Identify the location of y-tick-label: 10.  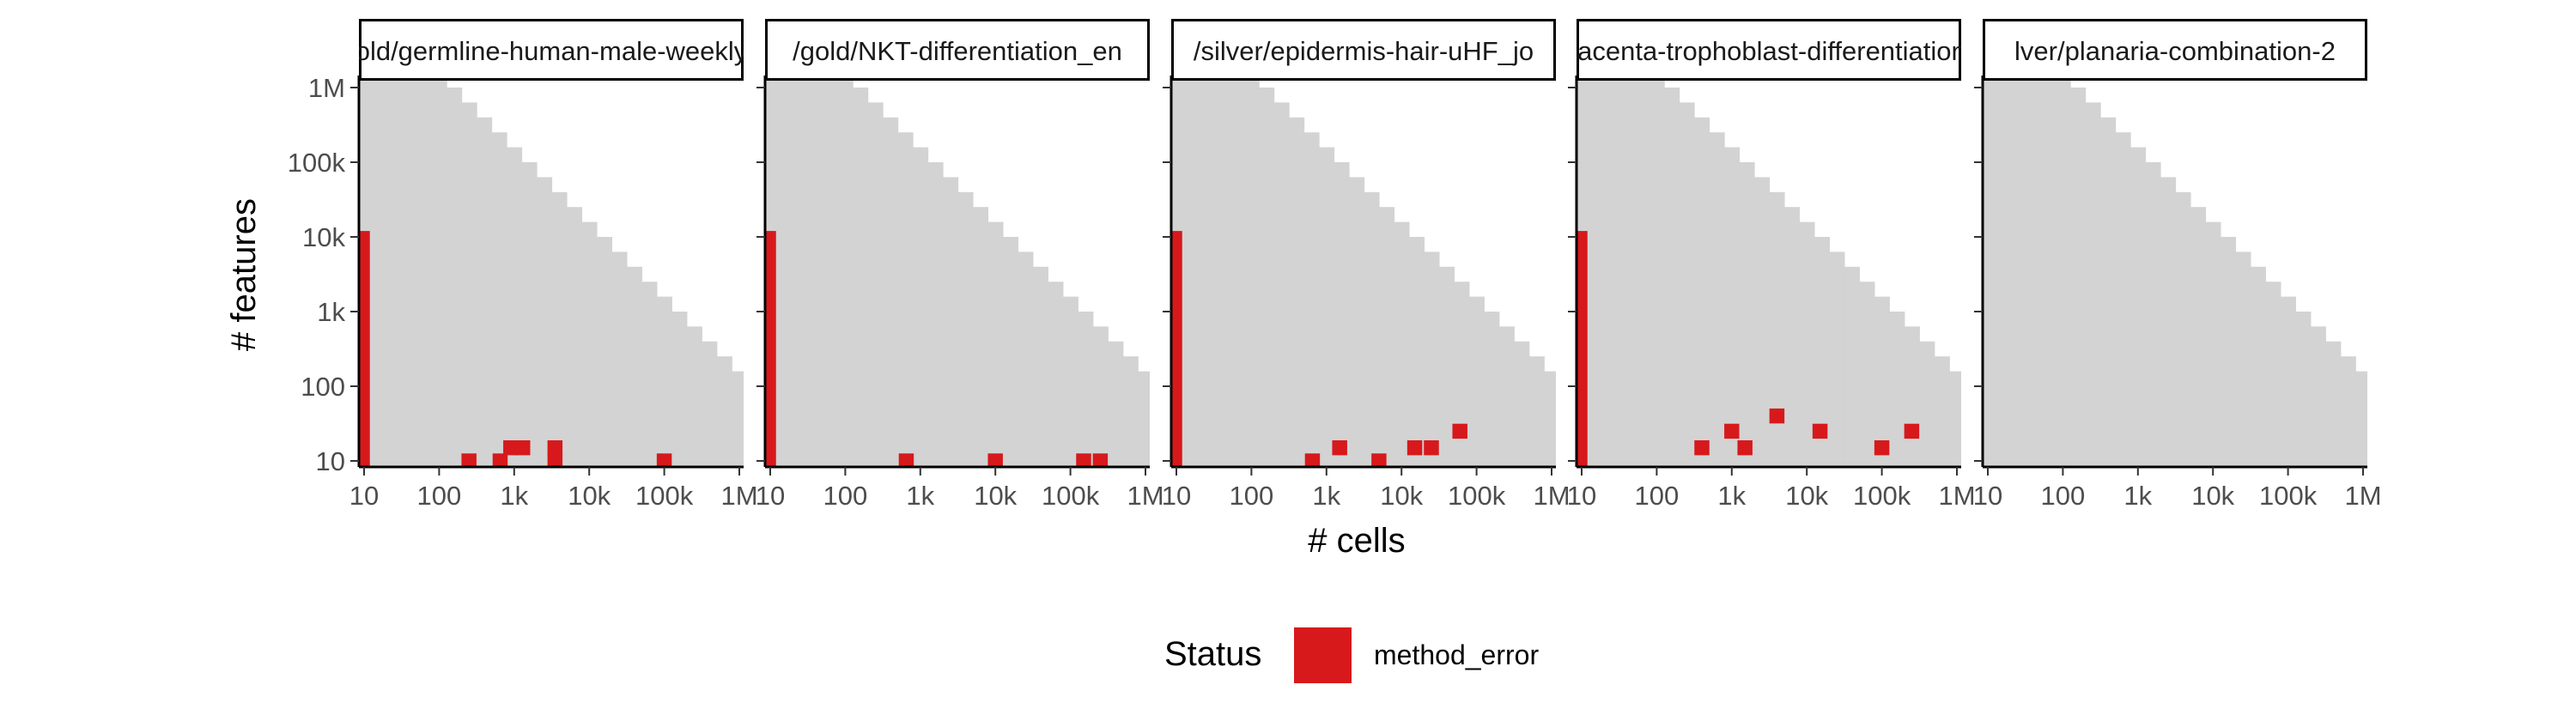
(330, 461).